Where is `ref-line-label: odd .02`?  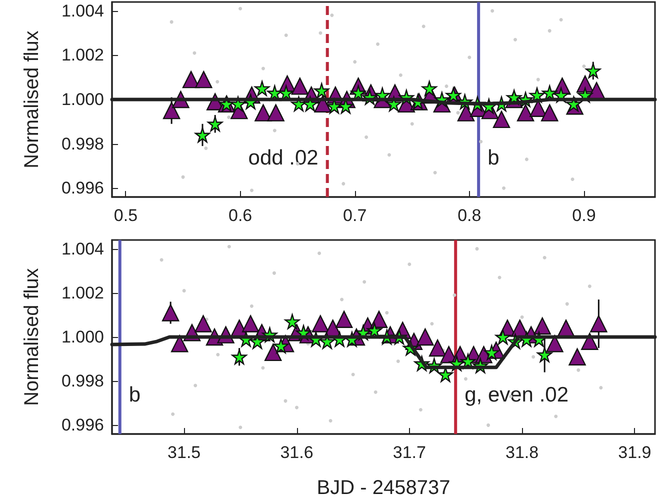 ref-line-label: odd .02 is located at coordinates (283, 158).